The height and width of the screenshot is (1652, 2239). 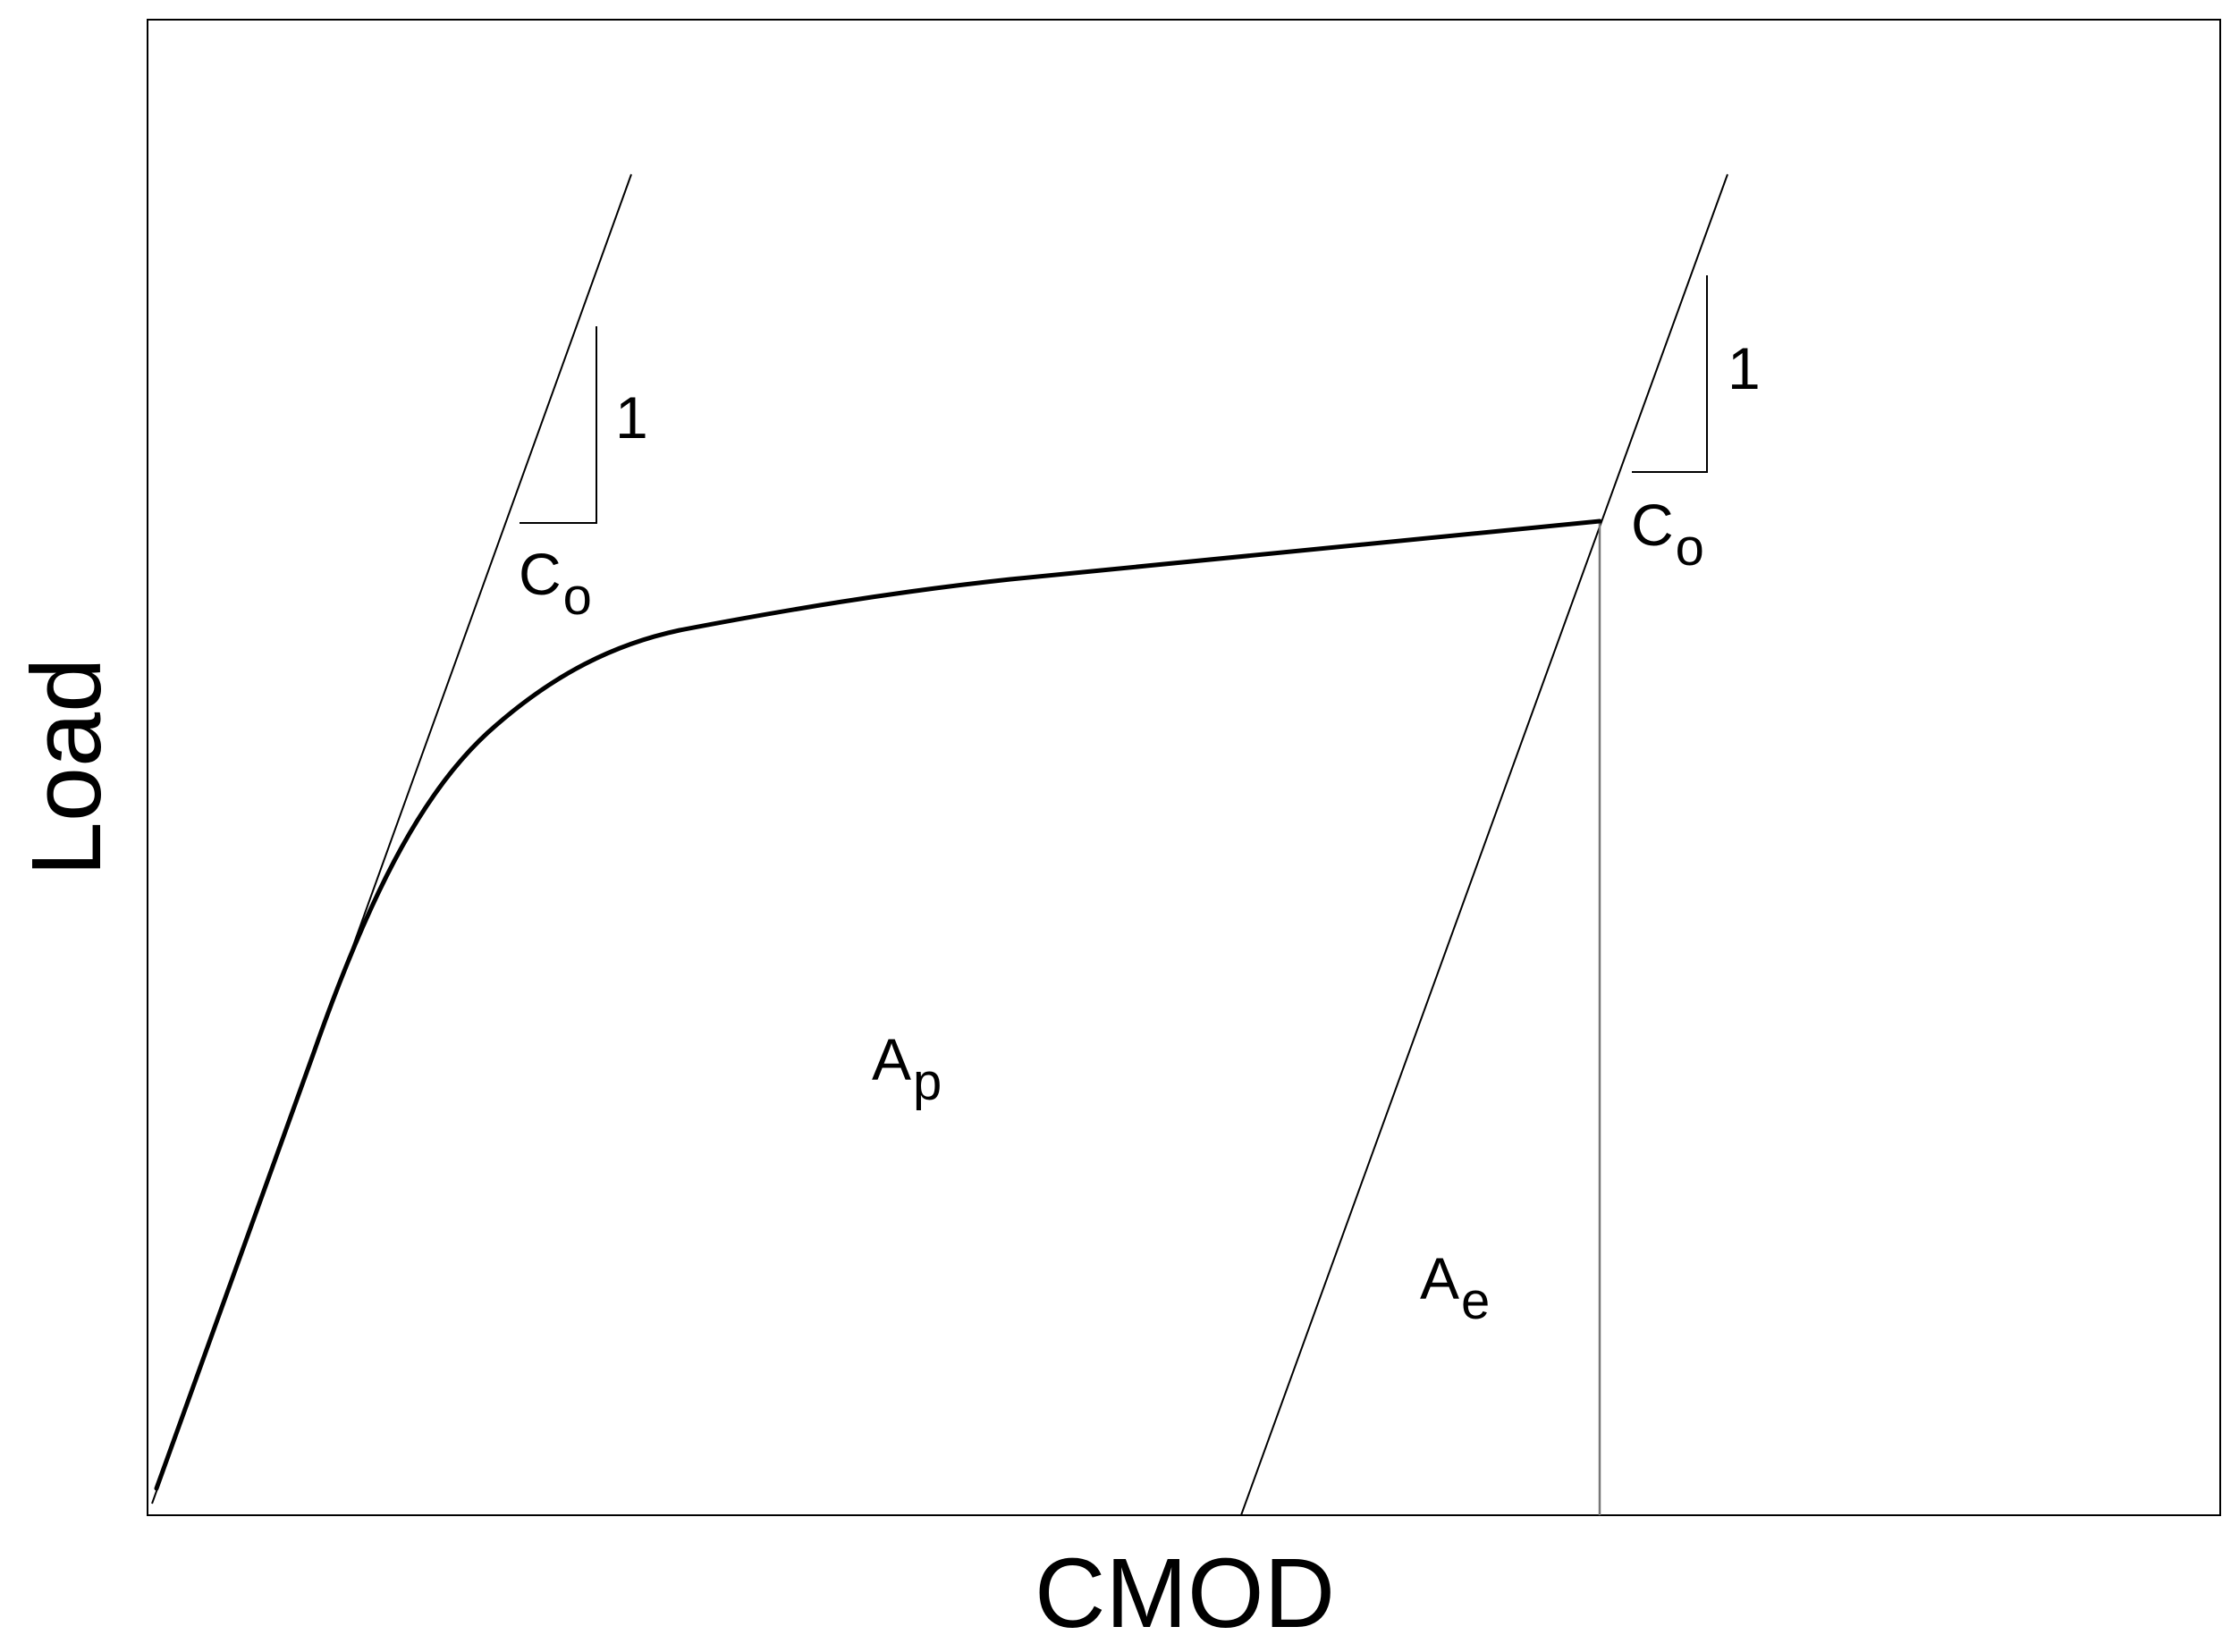 What do you see at coordinates (1670, 374) in the screenshot?
I see `slope-triangle-right` at bounding box center [1670, 374].